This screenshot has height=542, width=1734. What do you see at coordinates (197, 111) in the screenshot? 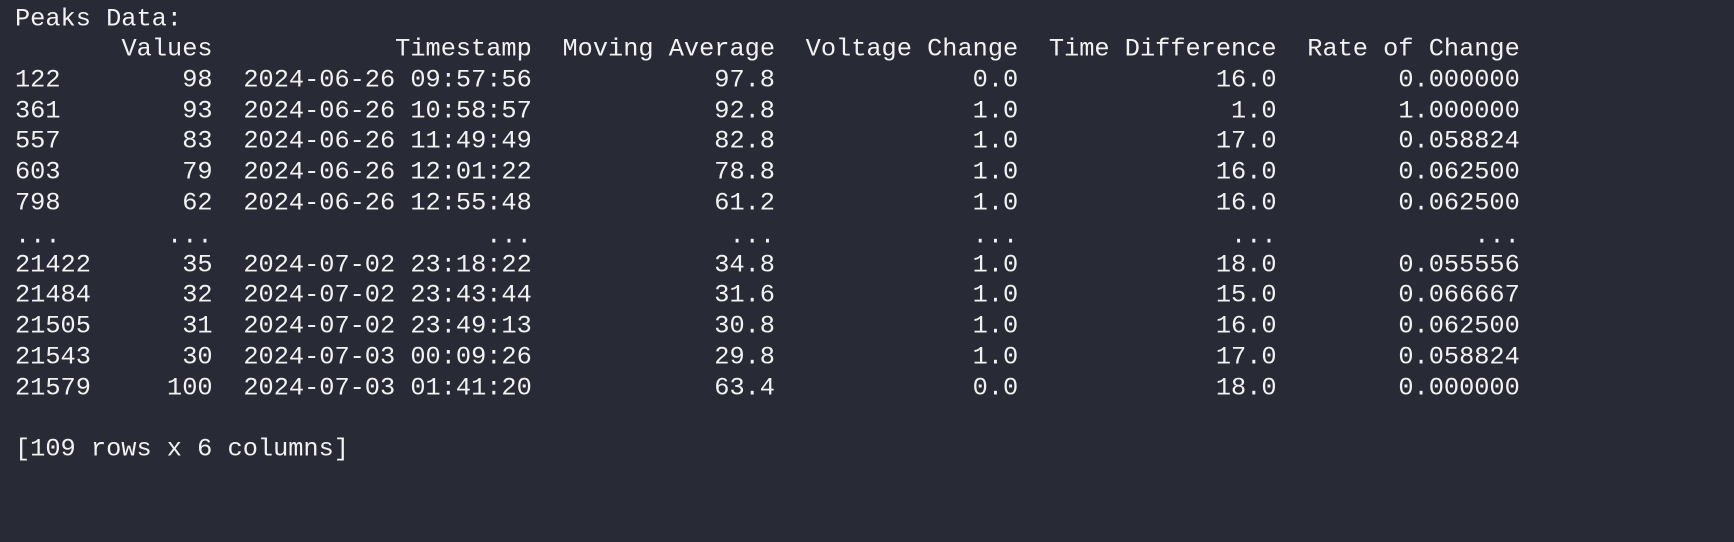
I see `table-cell: 93` at bounding box center [197, 111].